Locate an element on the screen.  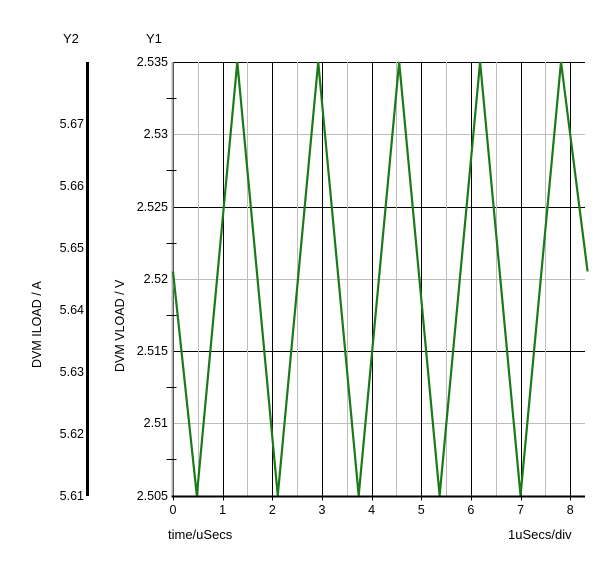
y1-tick-label: 2.53 is located at coordinates (155, 134).